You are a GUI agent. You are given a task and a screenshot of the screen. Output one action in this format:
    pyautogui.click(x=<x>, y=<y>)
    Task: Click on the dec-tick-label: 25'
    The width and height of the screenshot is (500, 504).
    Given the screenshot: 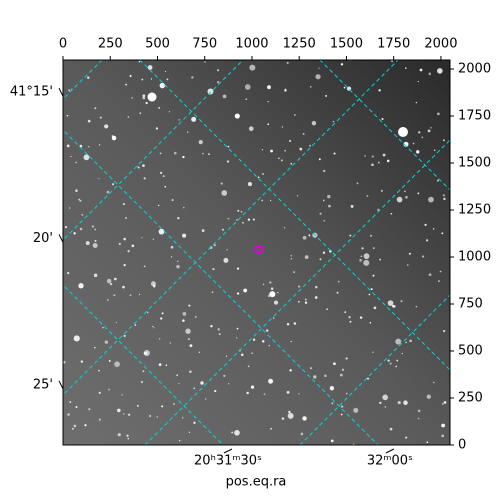 What is the action you would take?
    pyautogui.click(x=43, y=384)
    